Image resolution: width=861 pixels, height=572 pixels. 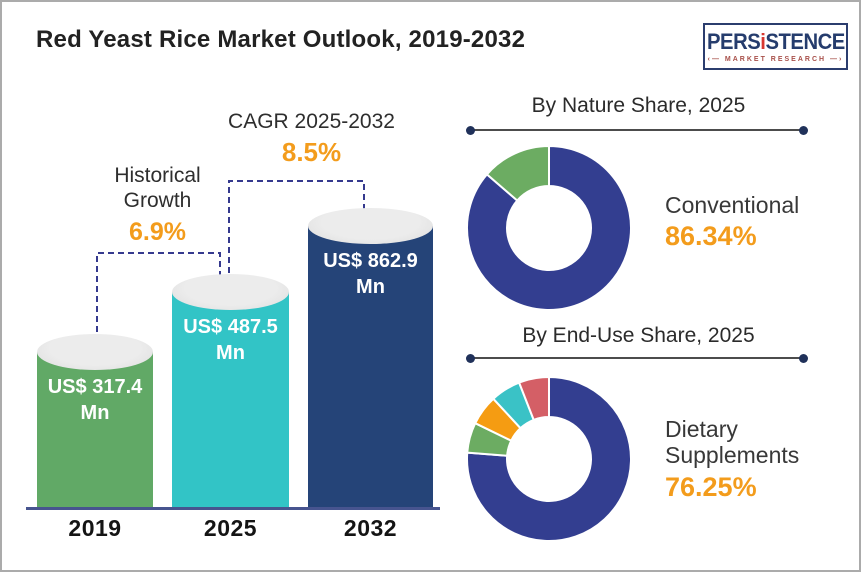 What do you see at coordinates (311, 121) in the screenshot?
I see `cagr-label: CAGR 2025-2032` at bounding box center [311, 121].